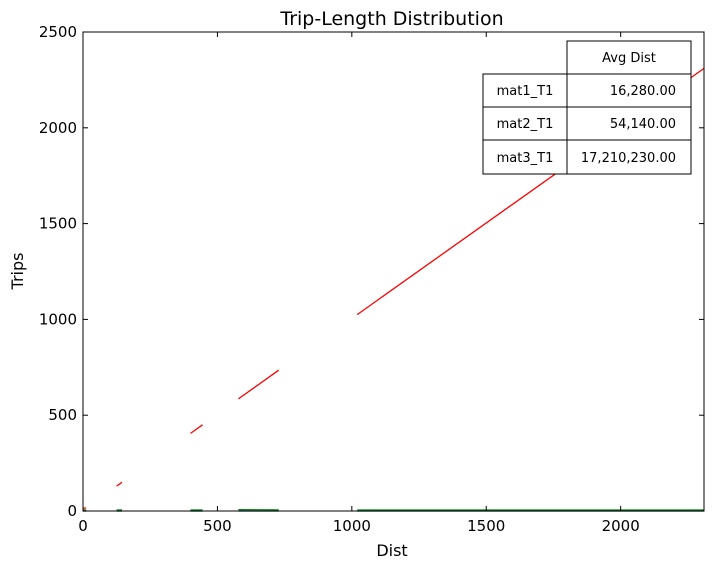  Describe the element at coordinates (17, 272) in the screenshot. I see `y-axis-label: Trips` at that location.